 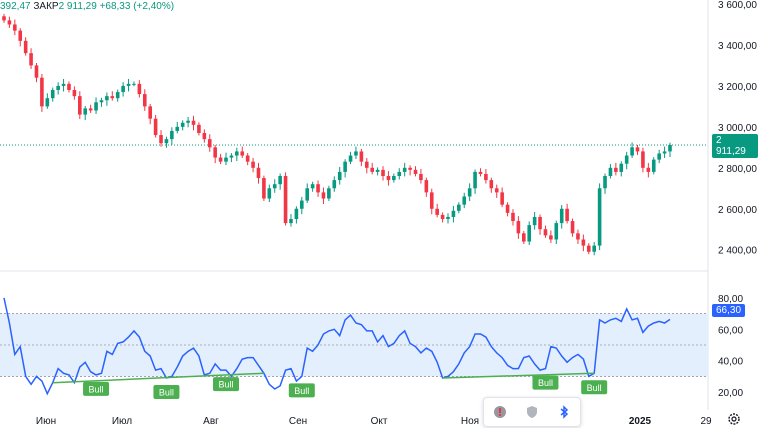 What do you see at coordinates (734, 419) in the screenshot?
I see `gear-icon` at bounding box center [734, 419].